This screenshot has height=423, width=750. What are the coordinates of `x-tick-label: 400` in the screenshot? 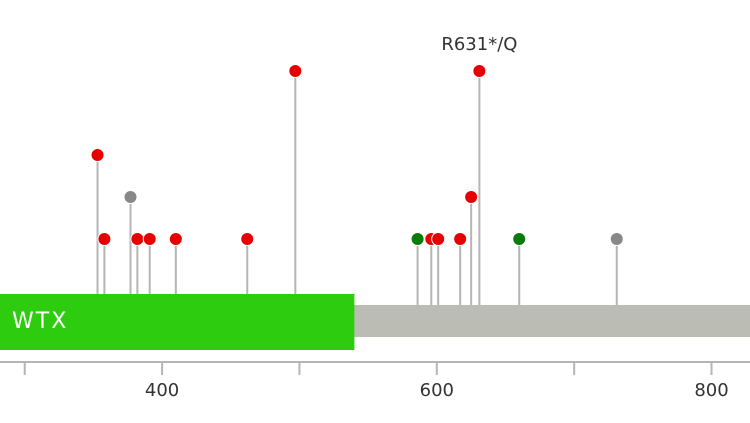 It's located at (162, 390).